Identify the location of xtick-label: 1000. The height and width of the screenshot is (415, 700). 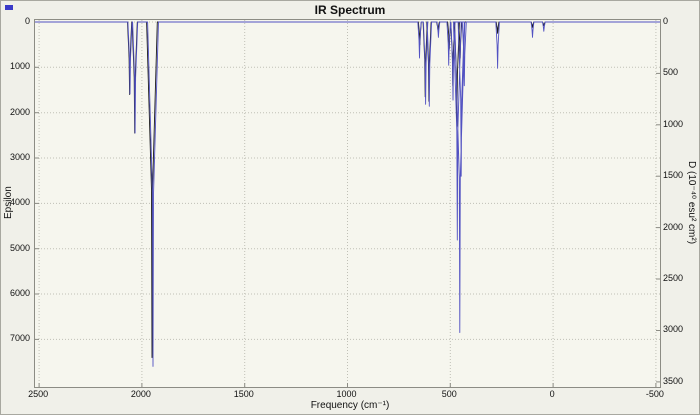
(346, 394).